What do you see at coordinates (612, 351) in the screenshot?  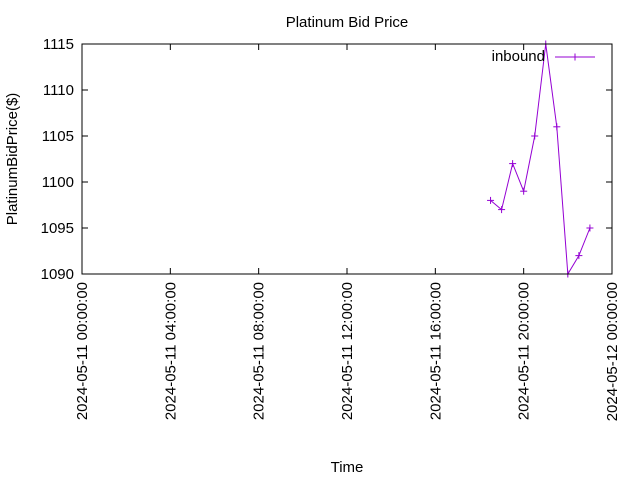 I see `x-tick-label: 2024-05-12 00:00:00` at bounding box center [612, 351].